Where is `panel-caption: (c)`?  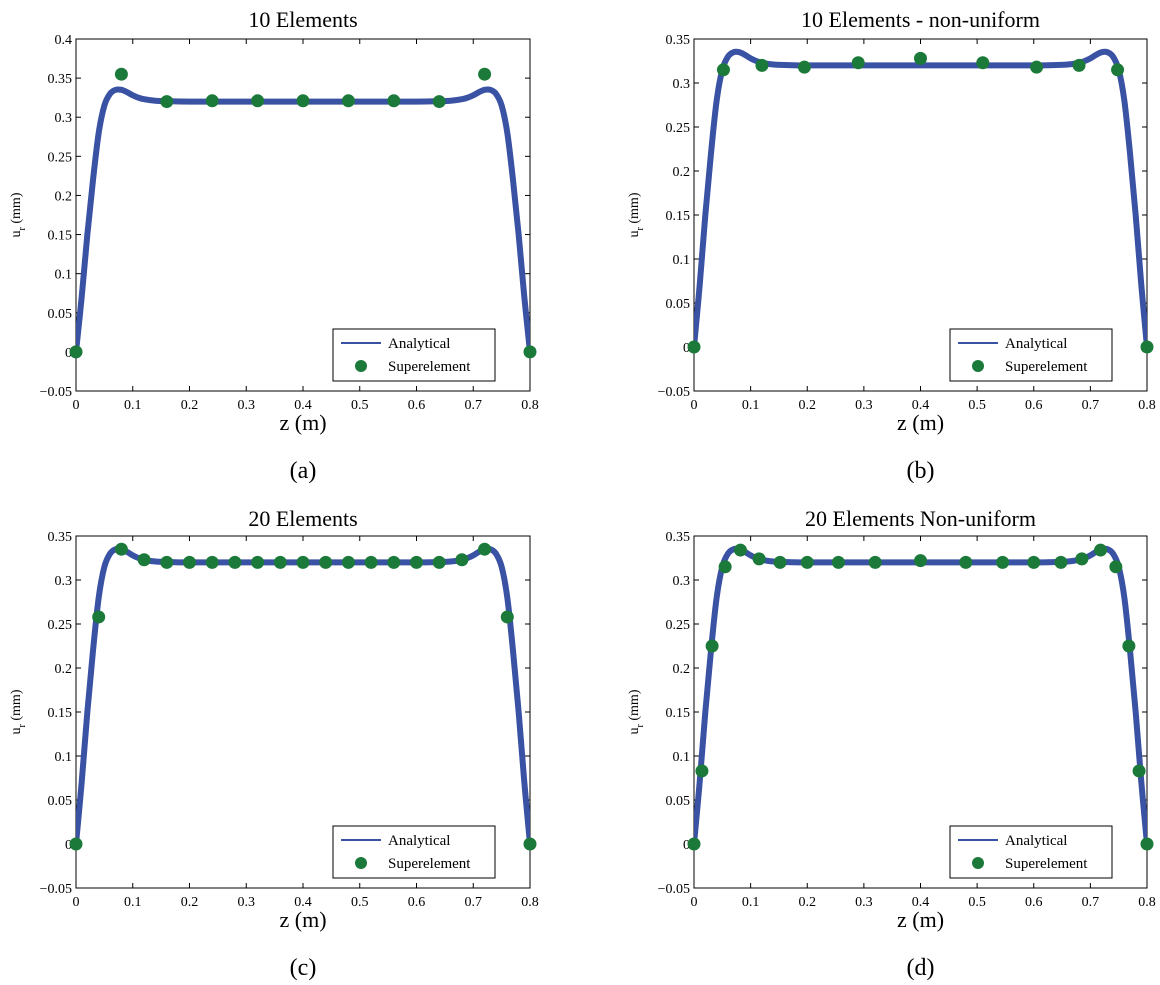
panel-caption: (c) is located at coordinates (303, 968).